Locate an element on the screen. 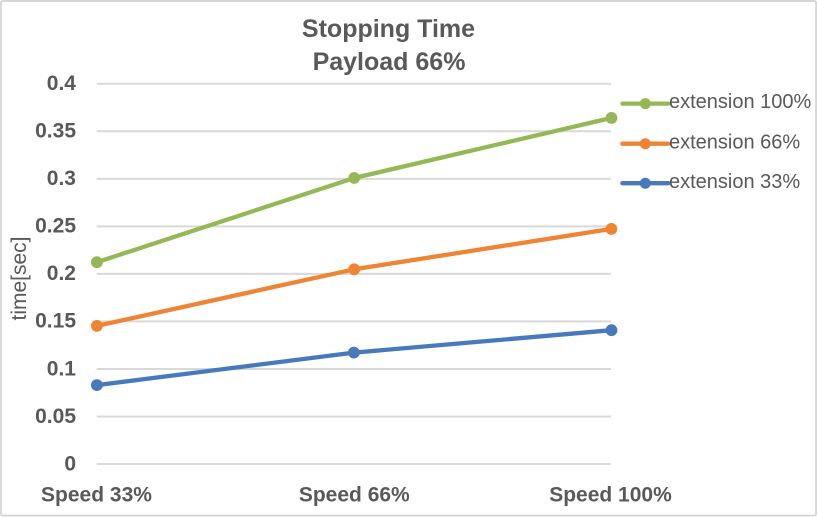 Image resolution: width=817 pixels, height=517 pixels. svg-text: extension 33% is located at coordinates (734, 182).